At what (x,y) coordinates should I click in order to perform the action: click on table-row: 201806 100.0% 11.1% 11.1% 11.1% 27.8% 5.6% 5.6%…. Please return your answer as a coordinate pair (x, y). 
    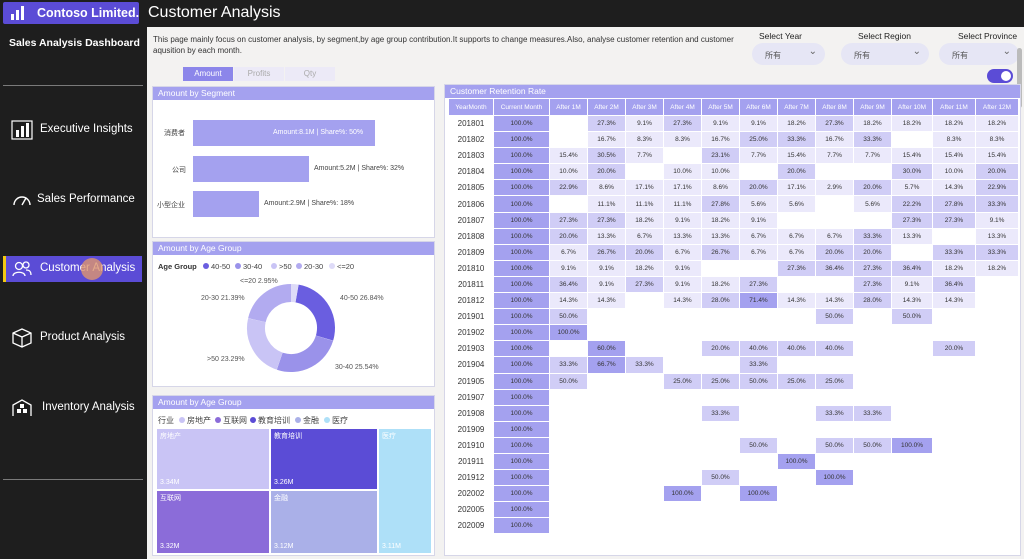
    Looking at the image, I should click on (733, 204).